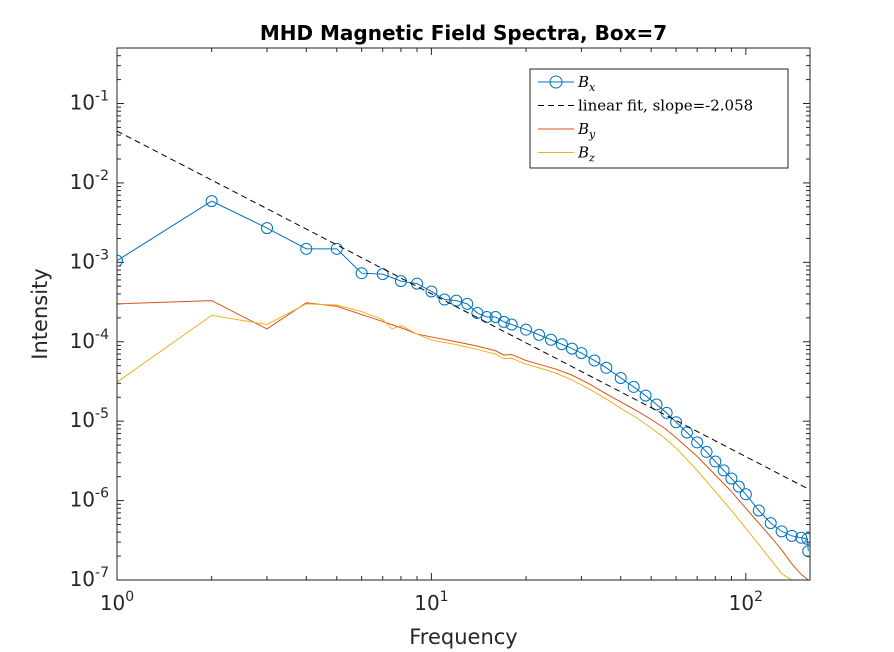 The width and height of the screenshot is (894, 652). I want to click on y-tick-label: 10⁻⁷, so click(89, 578).